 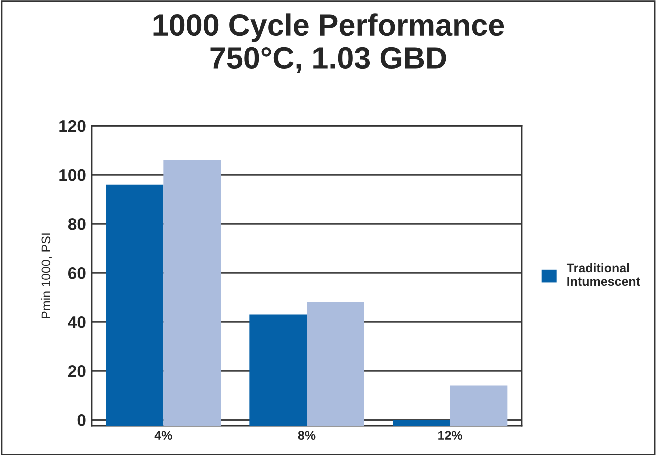 What do you see at coordinates (77, 224) in the screenshot?
I see `y-tick-label: 80` at bounding box center [77, 224].